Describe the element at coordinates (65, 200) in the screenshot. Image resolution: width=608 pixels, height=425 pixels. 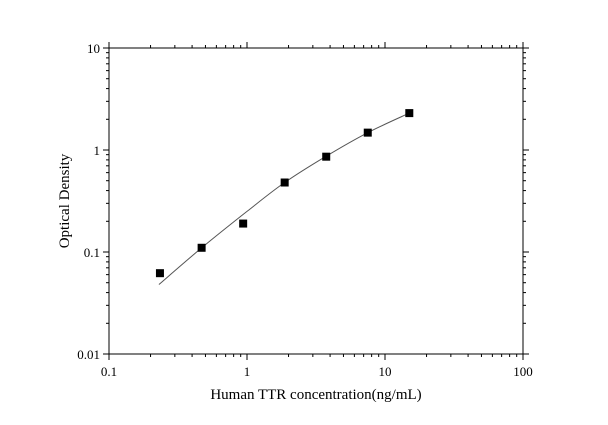
I see `y-axis-label: Optical Density` at that location.